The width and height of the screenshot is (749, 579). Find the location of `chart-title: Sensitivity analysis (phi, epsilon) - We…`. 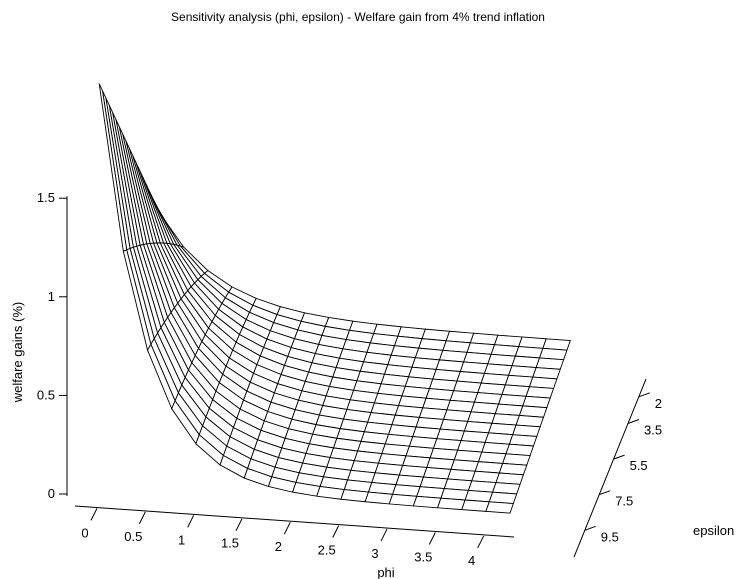

chart-title: Sensitivity analysis (phi, epsilon) - We… is located at coordinates (358, 17).